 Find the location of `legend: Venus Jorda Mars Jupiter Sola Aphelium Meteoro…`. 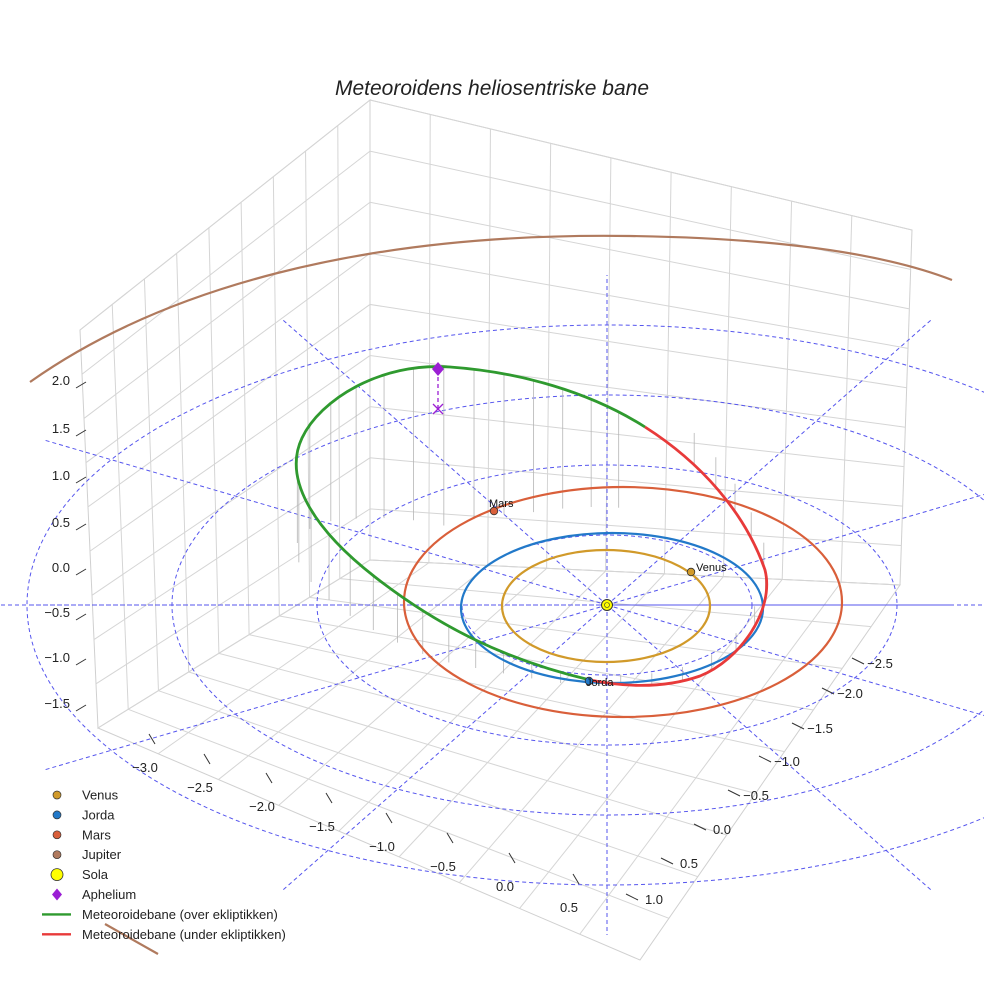

legend: Venus Jorda Mars Jupiter Sola Aphelium Meteoro… is located at coordinates (164, 865).